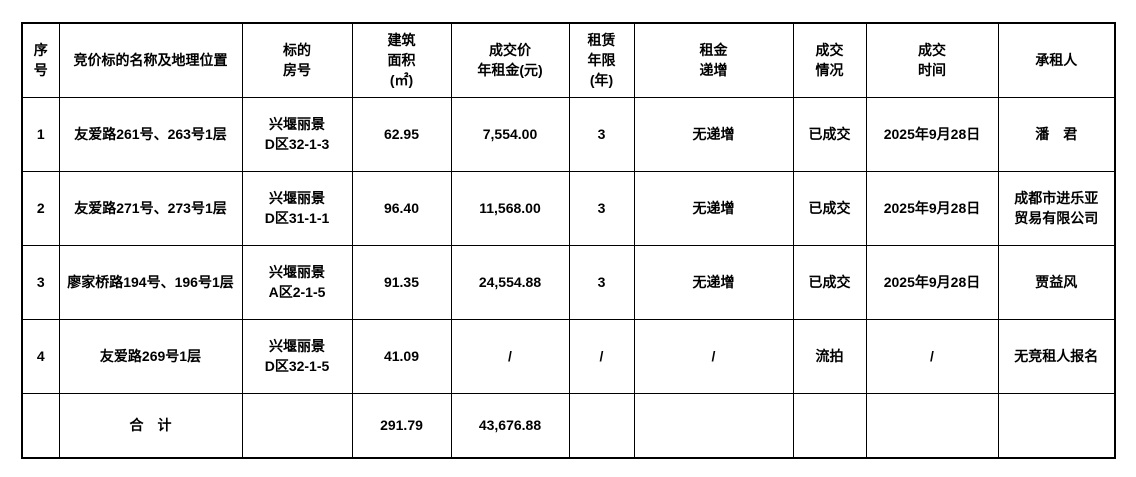 The height and width of the screenshot is (477, 1136). What do you see at coordinates (510, 282) in the screenshot?
I see `cell-rent: 24,554.88` at bounding box center [510, 282].